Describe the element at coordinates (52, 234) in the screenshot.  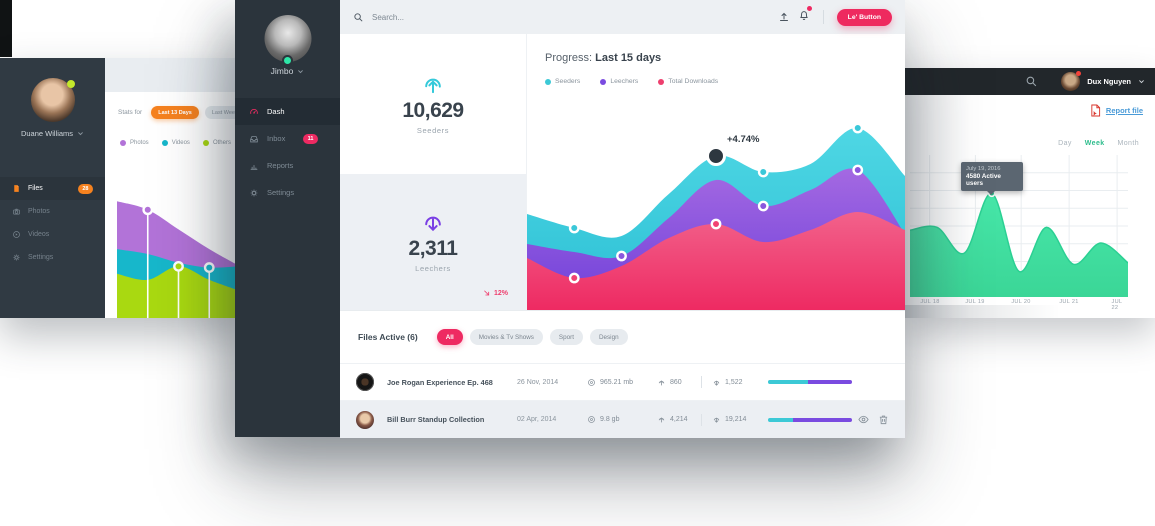
I see `sidebar-item-videos: Videos` at that location.